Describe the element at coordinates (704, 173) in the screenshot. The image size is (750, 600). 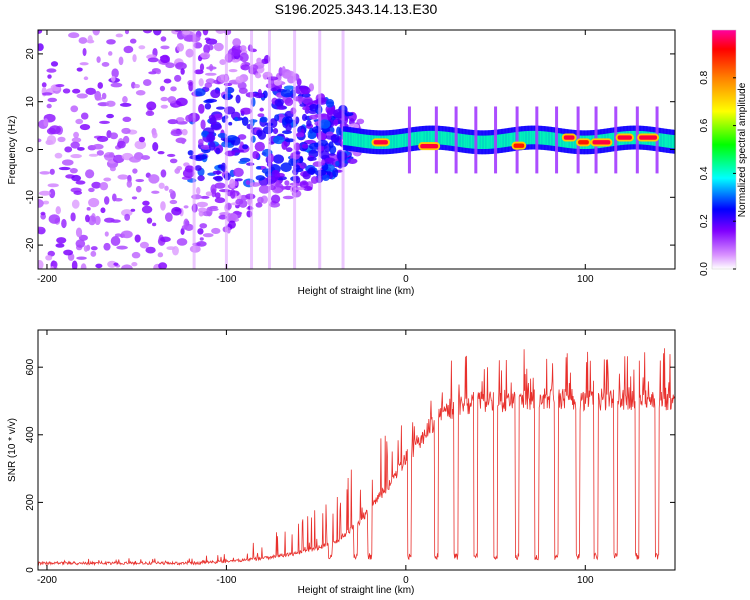
I see `colorbar-tick-label: 0.4` at that location.